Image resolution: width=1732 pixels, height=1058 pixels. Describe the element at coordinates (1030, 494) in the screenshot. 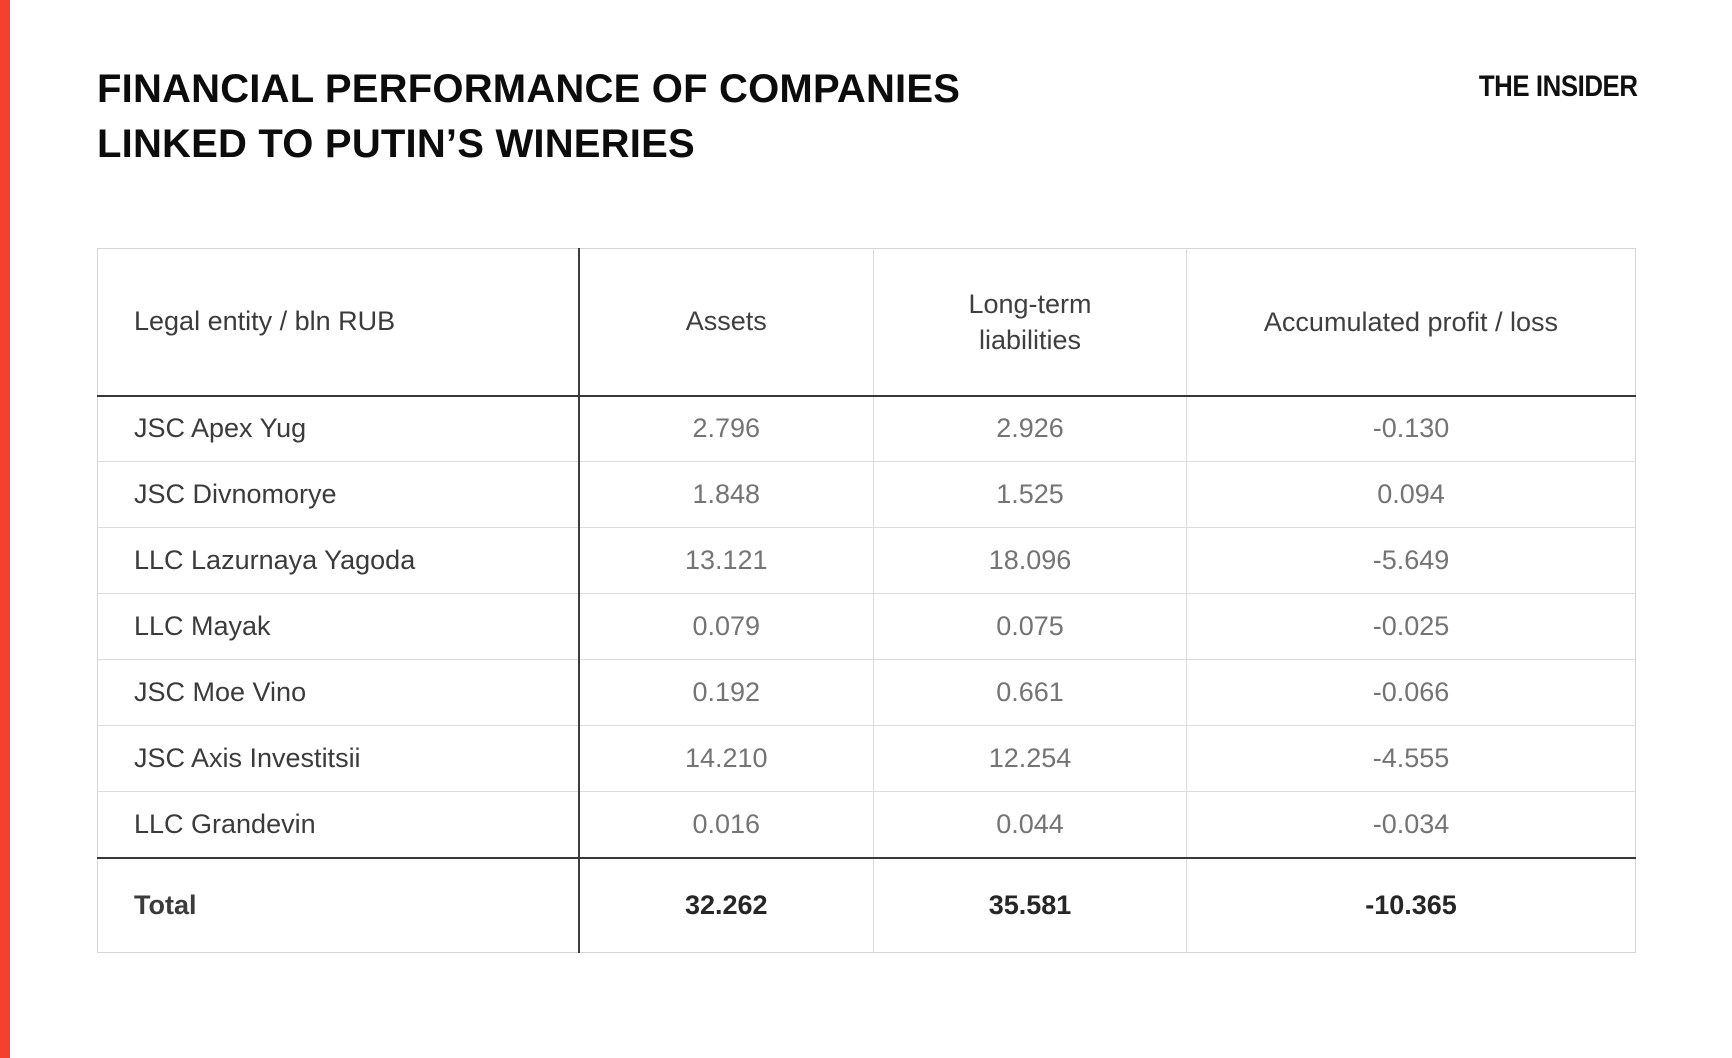

I see `liabilities-value: 1.525` at that location.